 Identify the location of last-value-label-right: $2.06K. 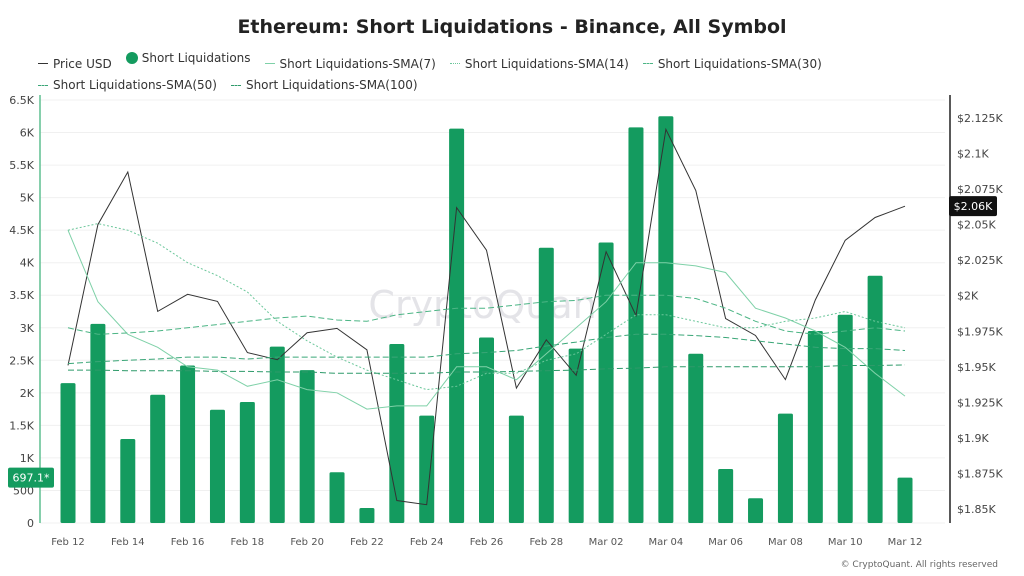
(973, 206).